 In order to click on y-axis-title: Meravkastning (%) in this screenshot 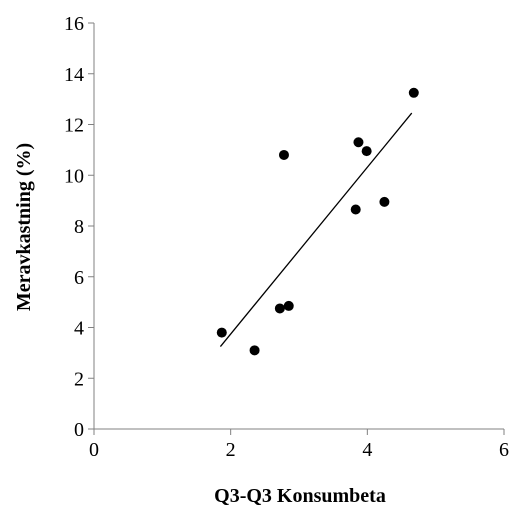, I will do `click(24, 227)`.